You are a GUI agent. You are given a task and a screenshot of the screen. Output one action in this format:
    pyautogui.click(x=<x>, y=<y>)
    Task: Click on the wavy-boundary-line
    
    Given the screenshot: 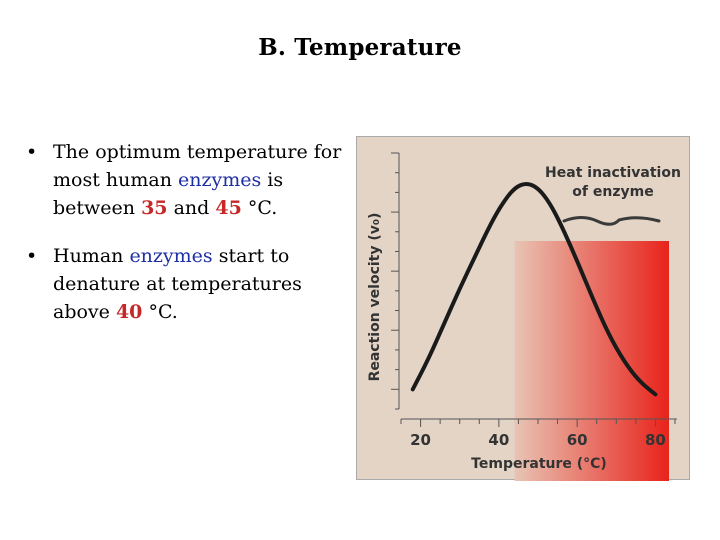 What is the action you would take?
    pyautogui.click(x=611, y=221)
    